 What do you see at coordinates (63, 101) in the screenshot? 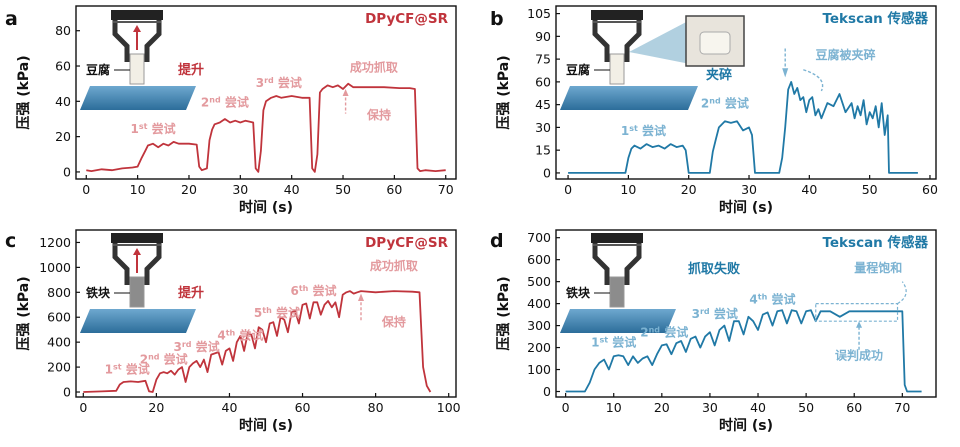
I see `y-tick-label: 40` at bounding box center [63, 101].